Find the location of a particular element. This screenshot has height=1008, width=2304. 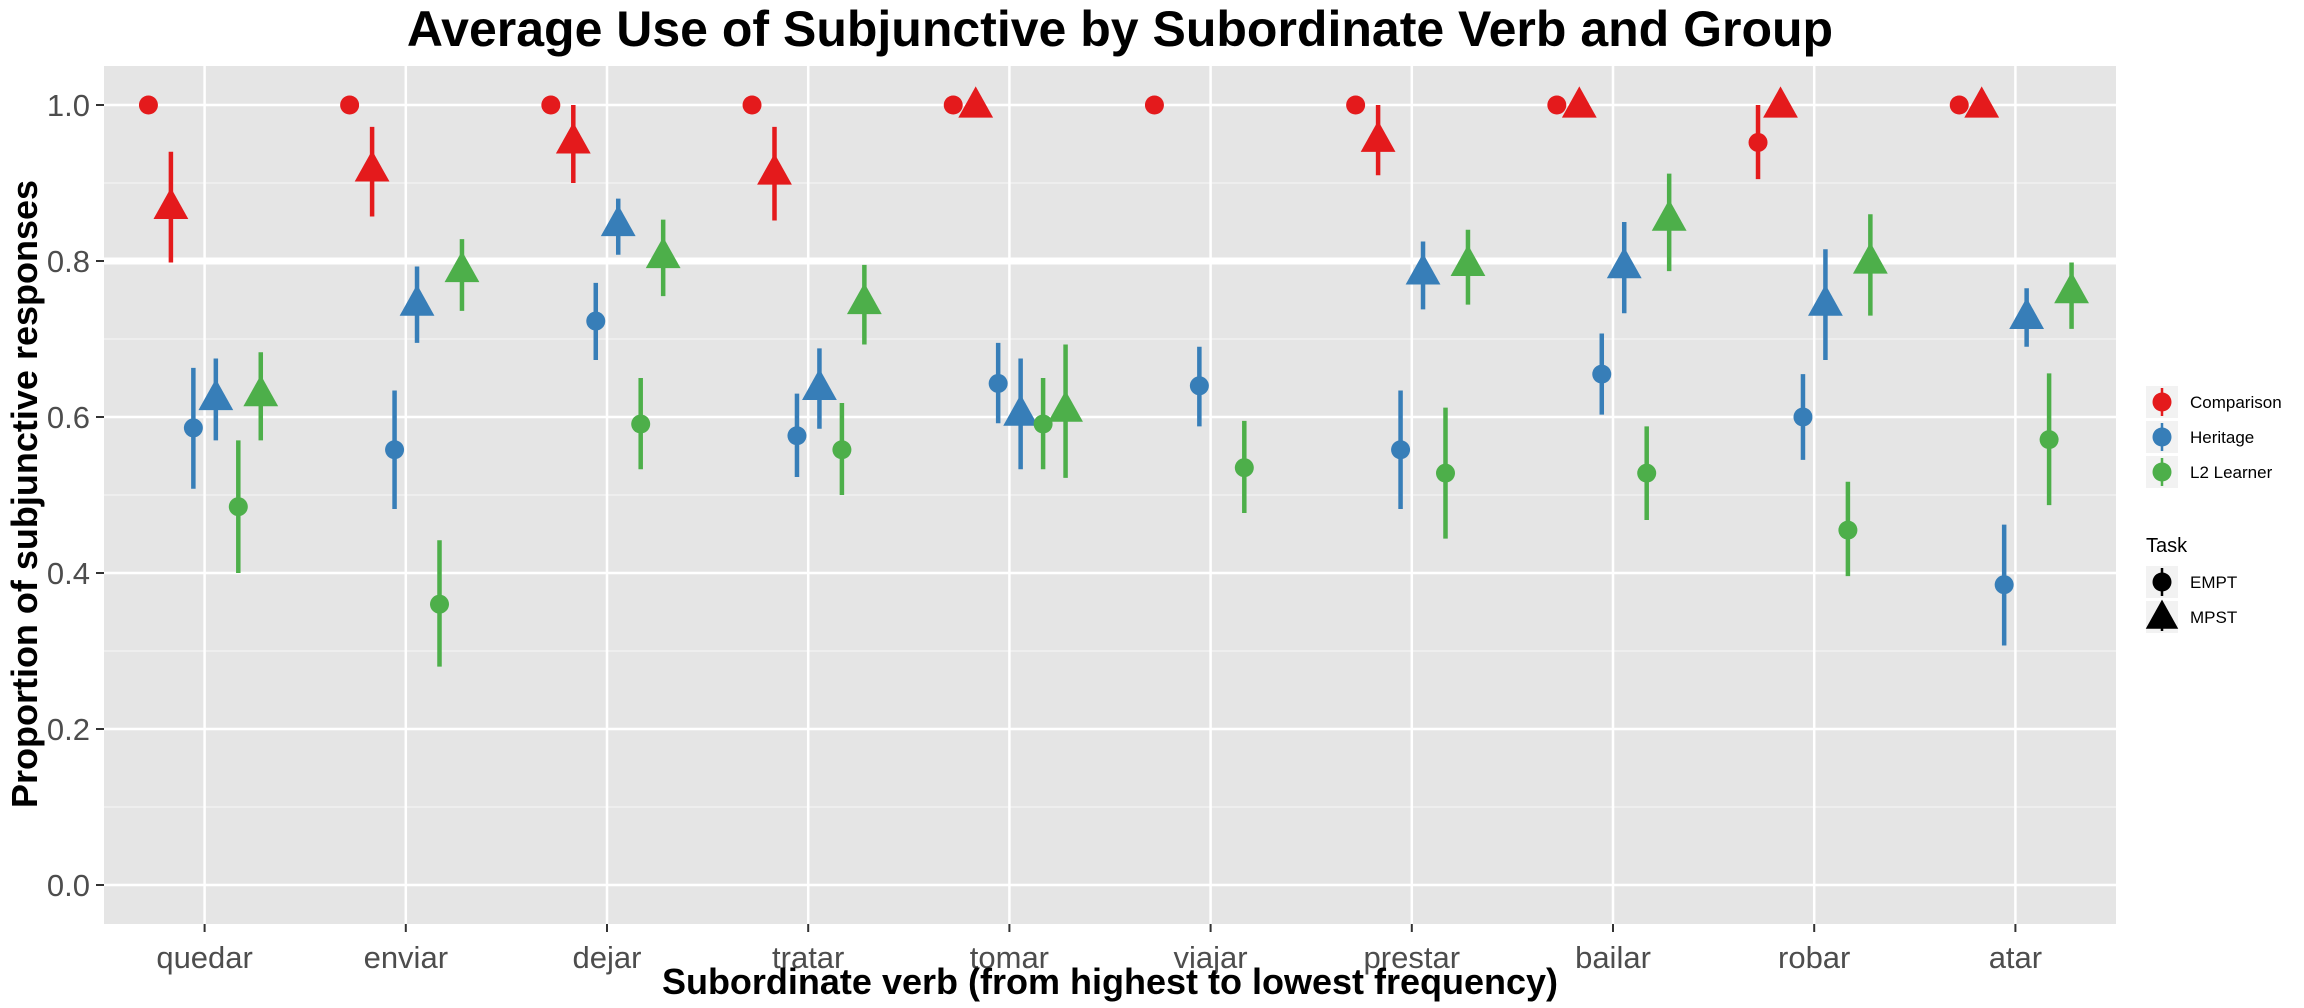

y-tick-label: 0.8 is located at coordinates (68, 261).